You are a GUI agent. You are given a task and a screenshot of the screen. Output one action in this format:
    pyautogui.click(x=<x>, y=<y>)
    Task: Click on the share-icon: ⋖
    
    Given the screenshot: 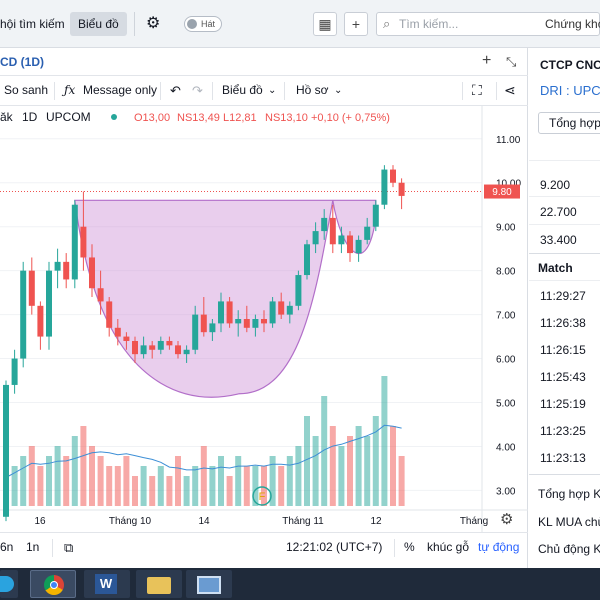 What is the action you would take?
    pyautogui.click(x=510, y=90)
    